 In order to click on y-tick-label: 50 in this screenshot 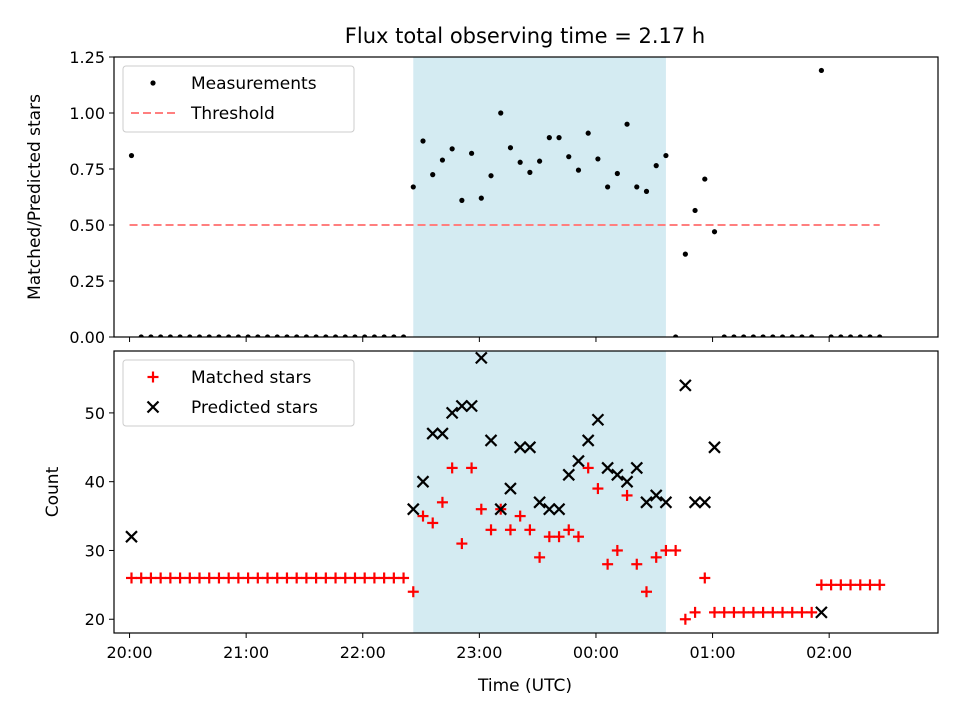, I will do `click(95, 413)`.